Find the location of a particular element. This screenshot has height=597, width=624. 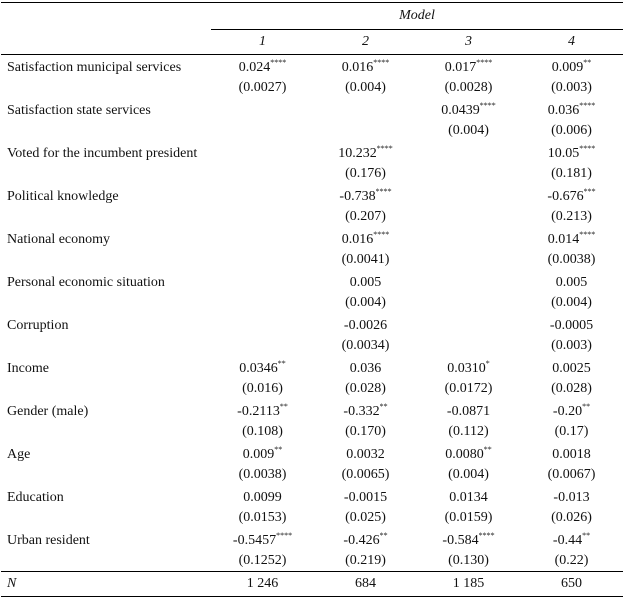

standard-error: (0.028) is located at coordinates (571, 388).